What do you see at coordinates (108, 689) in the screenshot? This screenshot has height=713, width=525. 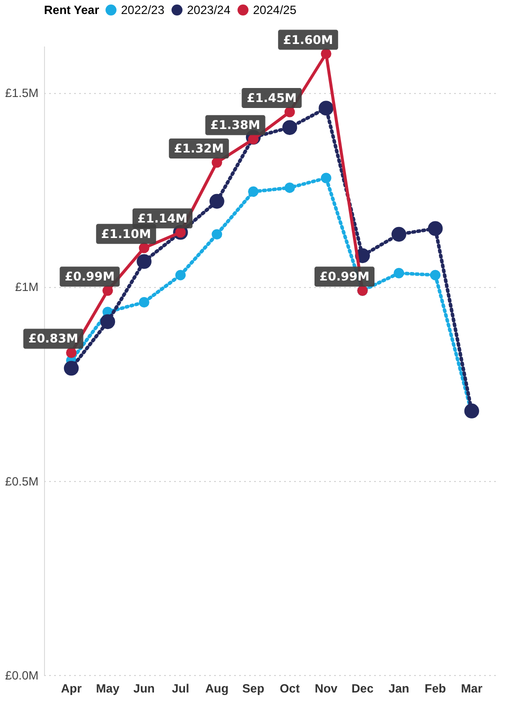 I see `x-tick-label: May` at bounding box center [108, 689].